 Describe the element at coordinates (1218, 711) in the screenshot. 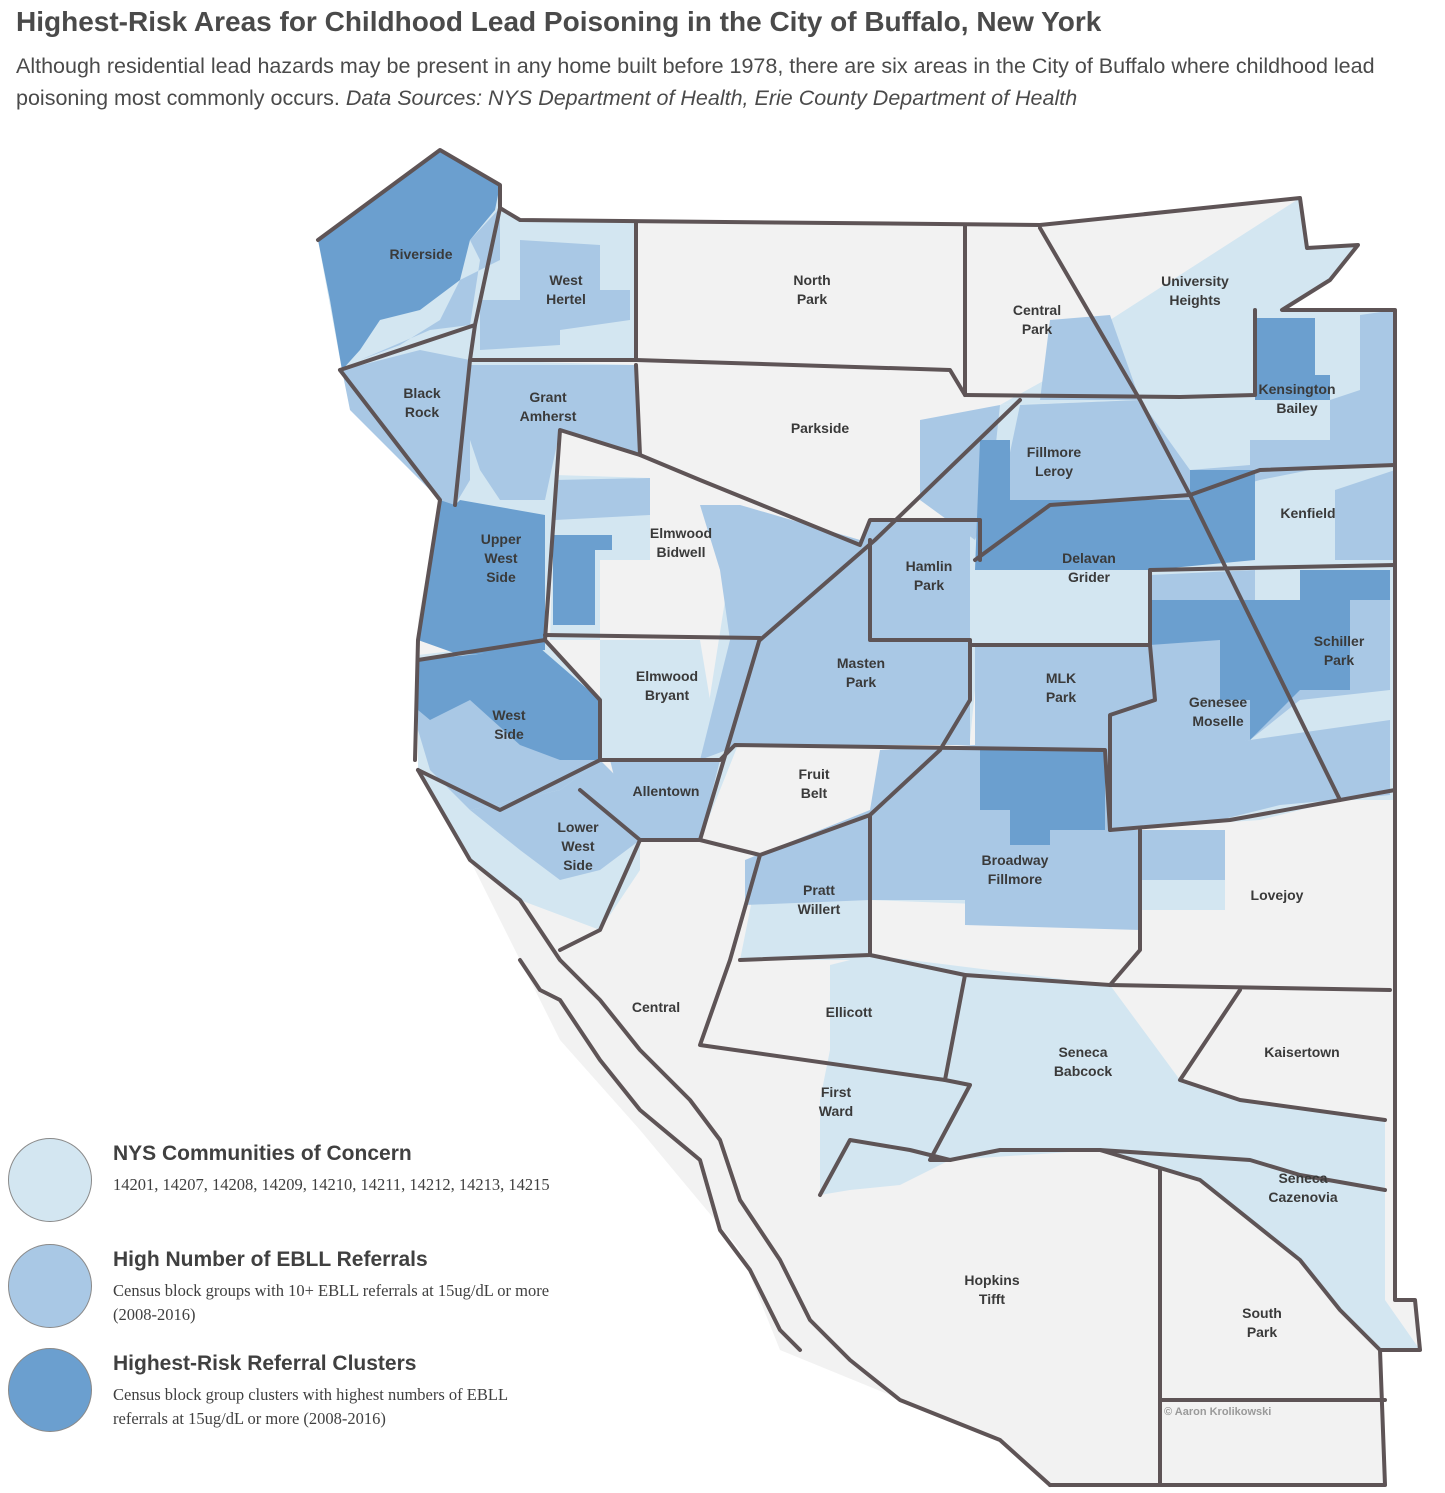

I see `label-genesee-moselle: Genesee Moselle` at that location.